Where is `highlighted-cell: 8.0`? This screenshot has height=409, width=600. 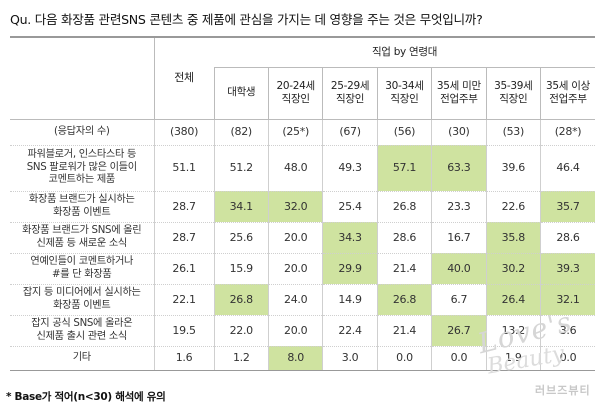
highlighted-cell: 8.0 is located at coordinates (295, 358).